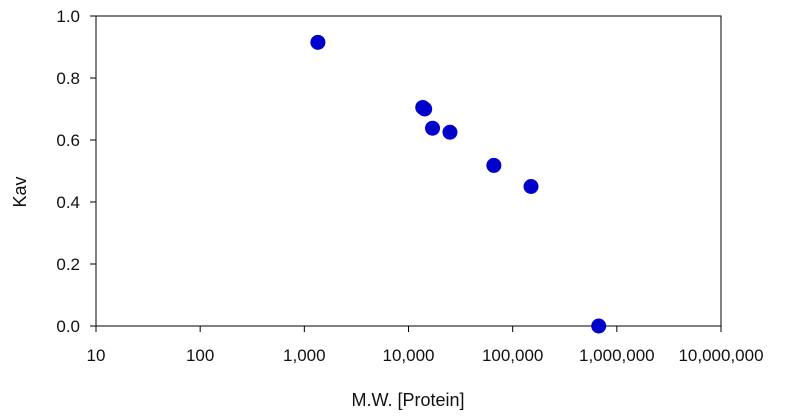 This screenshot has height=419, width=785. Describe the element at coordinates (617, 355) in the screenshot. I see `x-tick-label: 1,000,000` at that location.